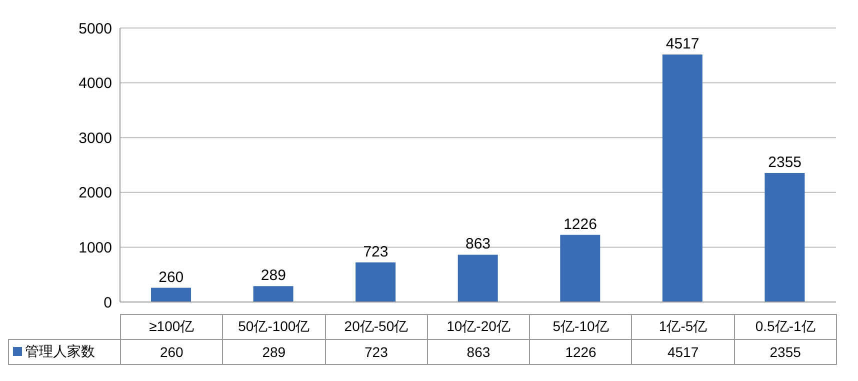  What do you see at coordinates (108, 303) in the screenshot?
I see `y-tick-label: 0` at bounding box center [108, 303].